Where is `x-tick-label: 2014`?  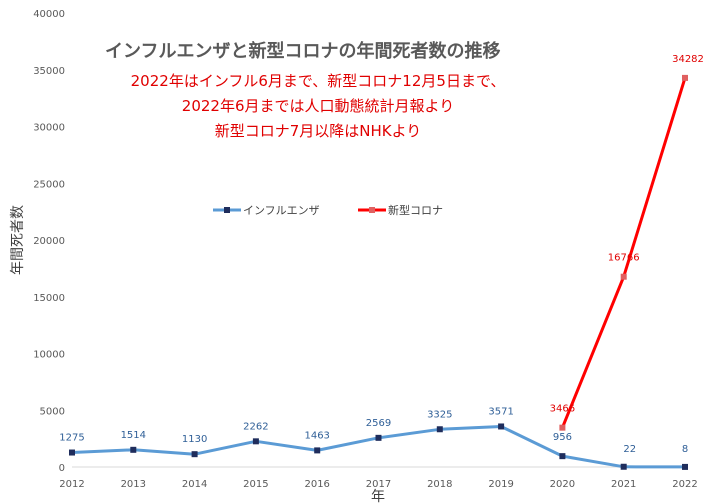
x-tick-label: 2014 is located at coordinates (194, 484).